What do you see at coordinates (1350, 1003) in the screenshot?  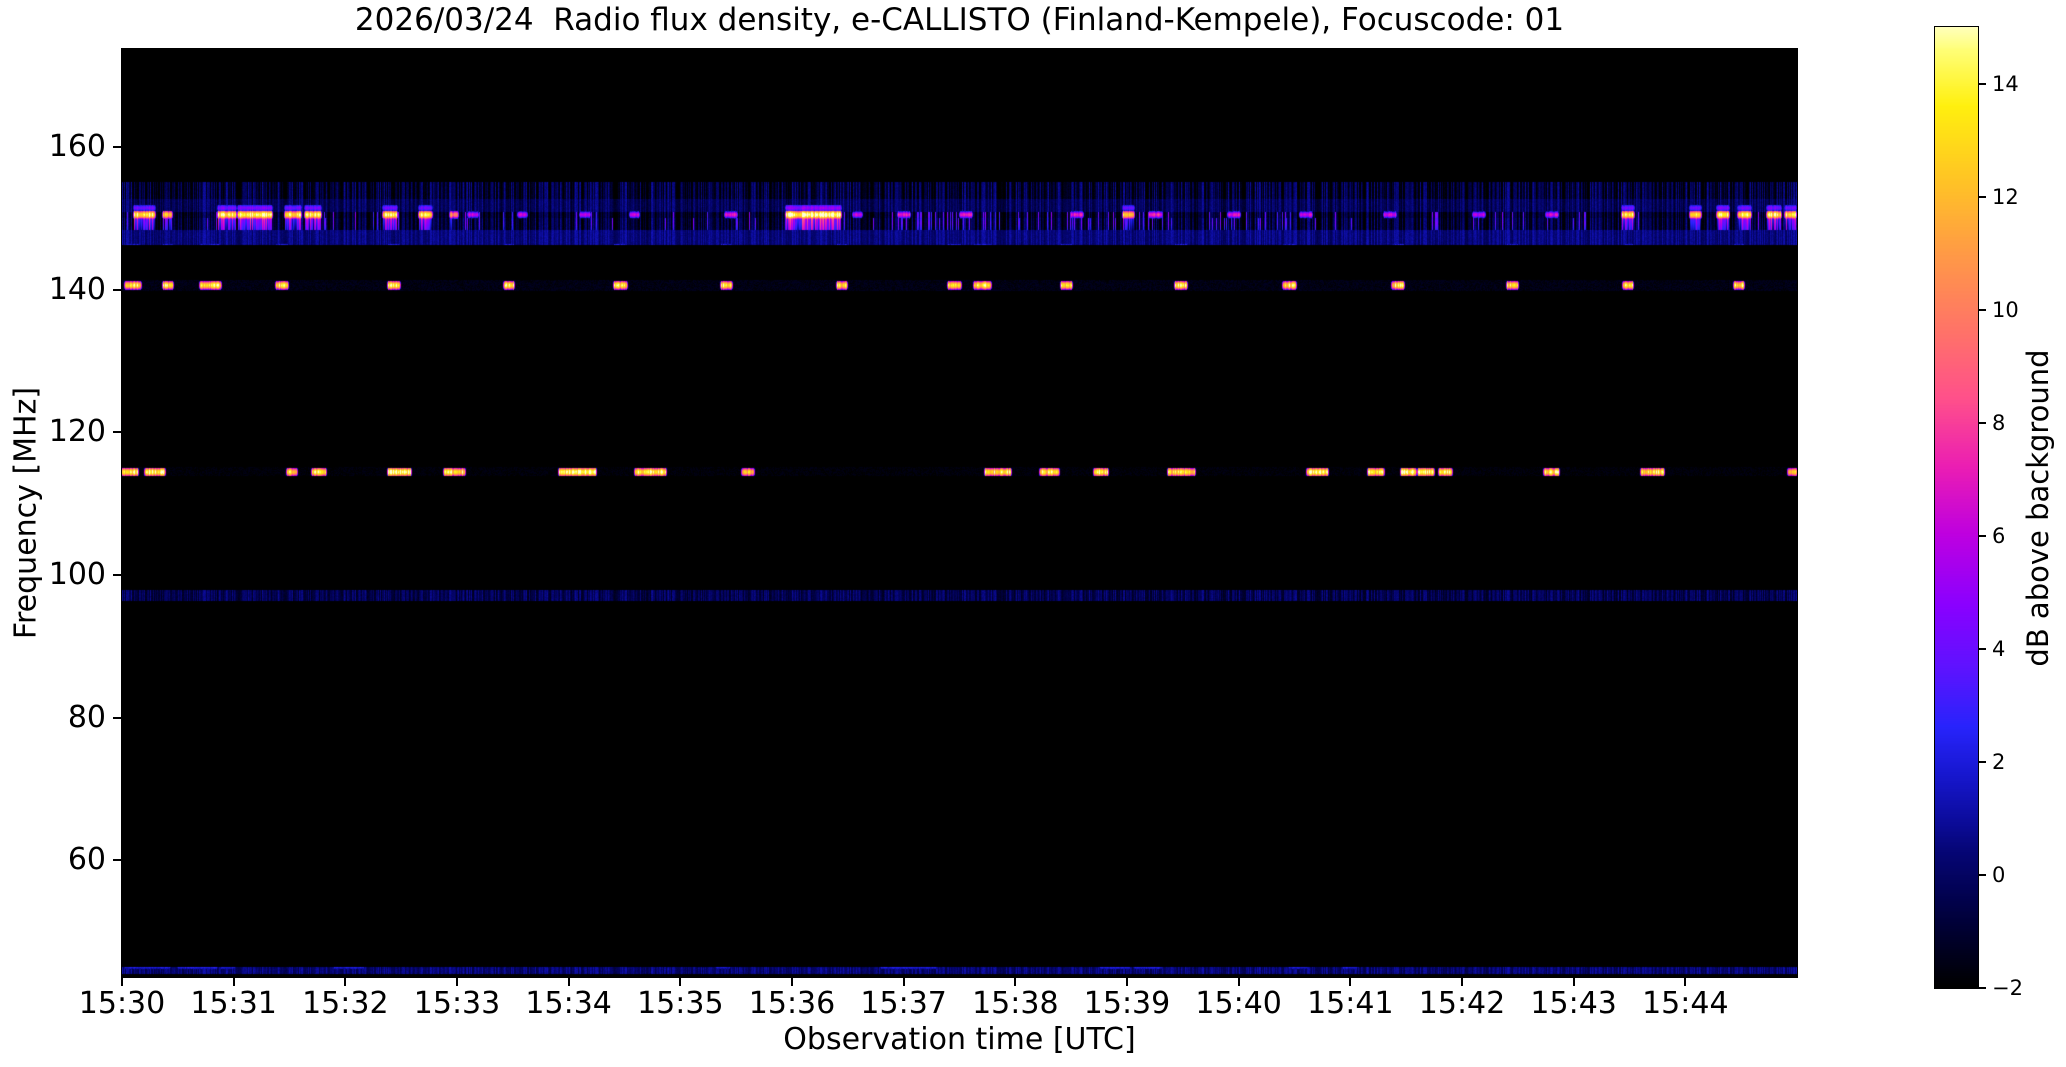 I see `x-tick-label: 15:41` at bounding box center [1350, 1003].